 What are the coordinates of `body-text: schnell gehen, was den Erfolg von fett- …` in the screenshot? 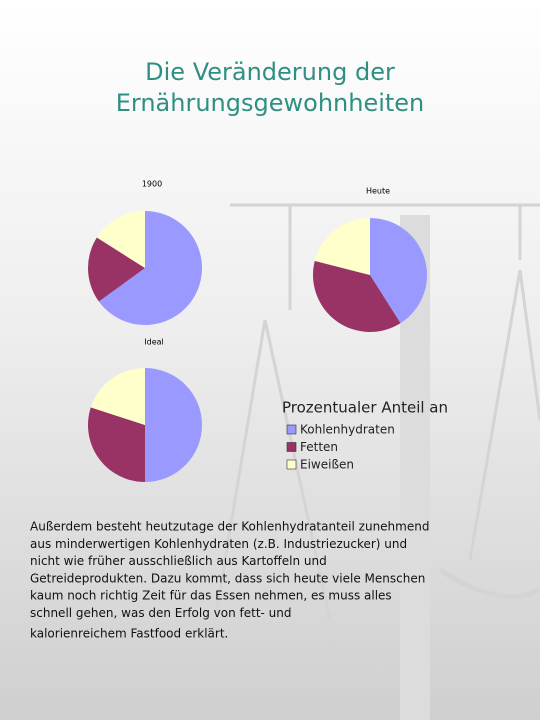 It's located at (161, 613).